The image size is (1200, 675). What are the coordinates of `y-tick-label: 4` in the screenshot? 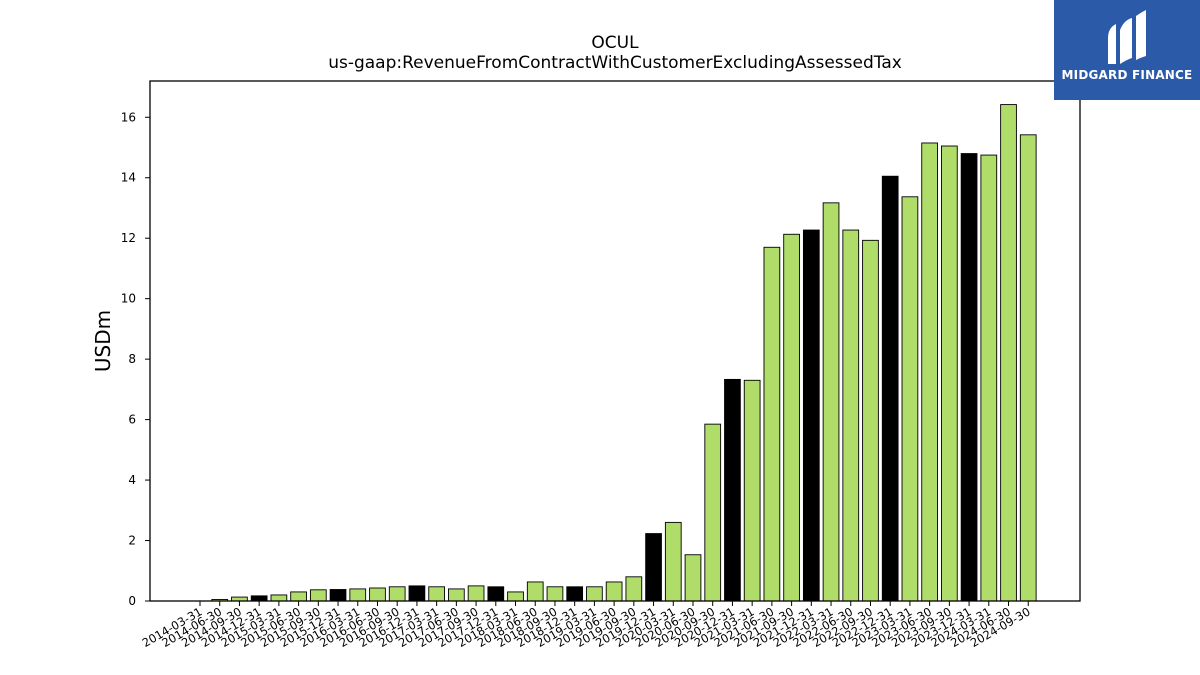 It's located at (132, 480).